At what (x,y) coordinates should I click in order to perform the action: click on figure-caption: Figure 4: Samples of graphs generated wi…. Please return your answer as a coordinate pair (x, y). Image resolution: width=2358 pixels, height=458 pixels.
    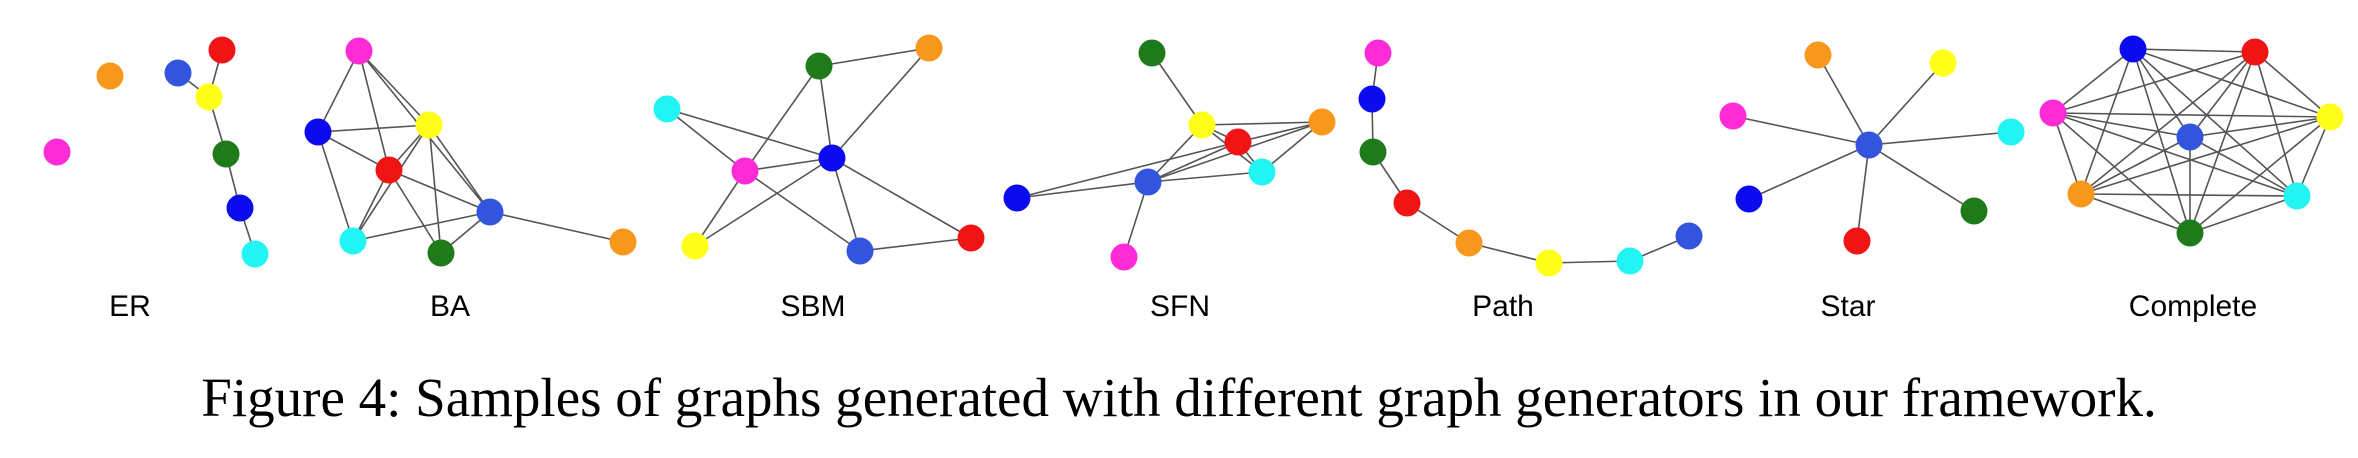
    Looking at the image, I should click on (1179, 397).